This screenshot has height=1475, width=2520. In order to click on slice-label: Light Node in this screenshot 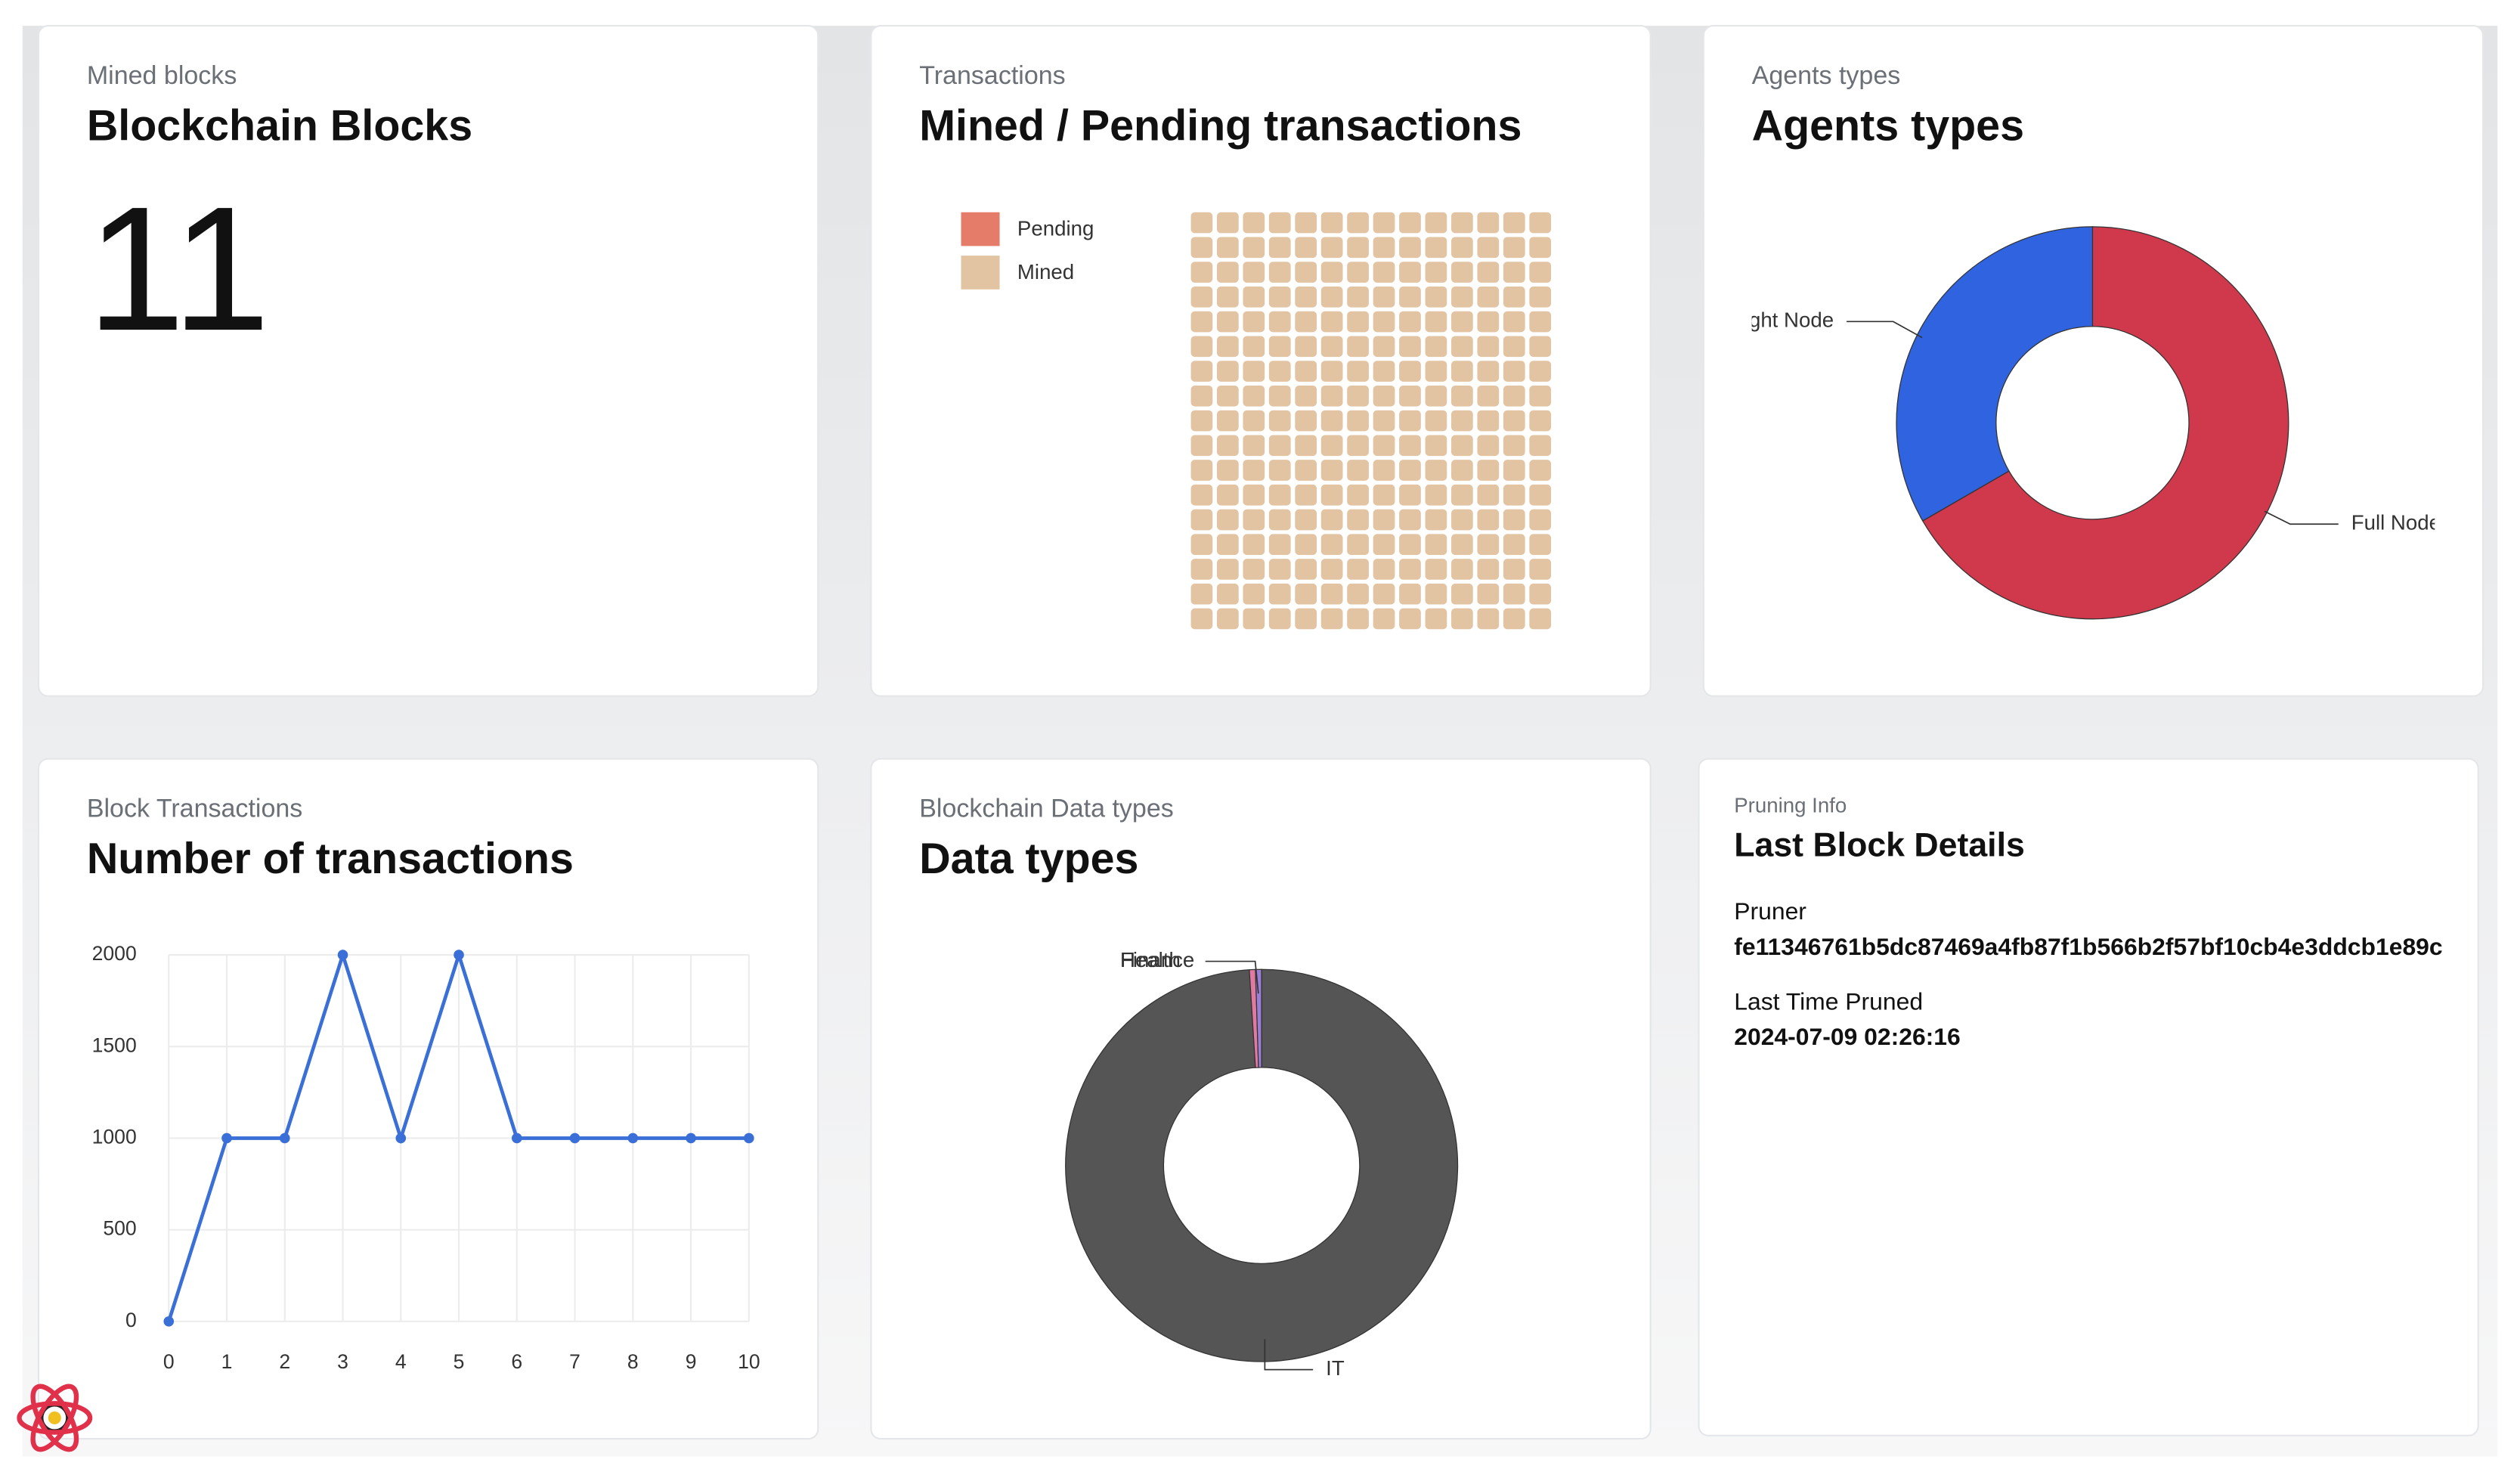, I will do `click(1783, 320)`.